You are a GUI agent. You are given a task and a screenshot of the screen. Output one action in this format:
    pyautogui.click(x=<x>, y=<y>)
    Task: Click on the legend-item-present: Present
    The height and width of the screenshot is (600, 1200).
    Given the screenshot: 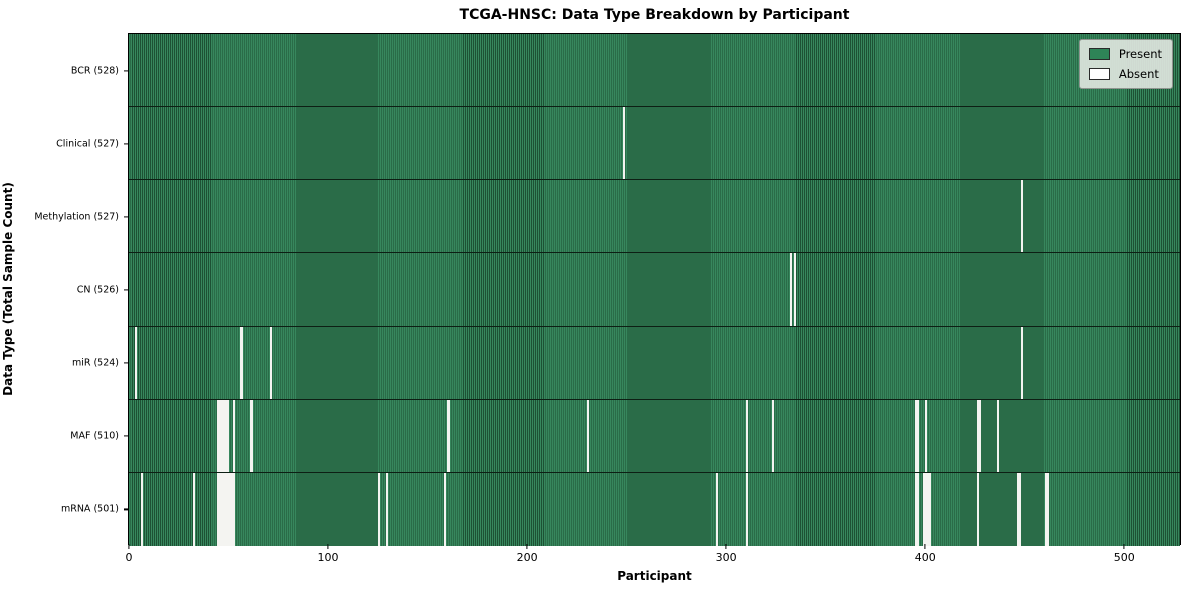 What is the action you would take?
    pyautogui.click(x=1125, y=54)
    